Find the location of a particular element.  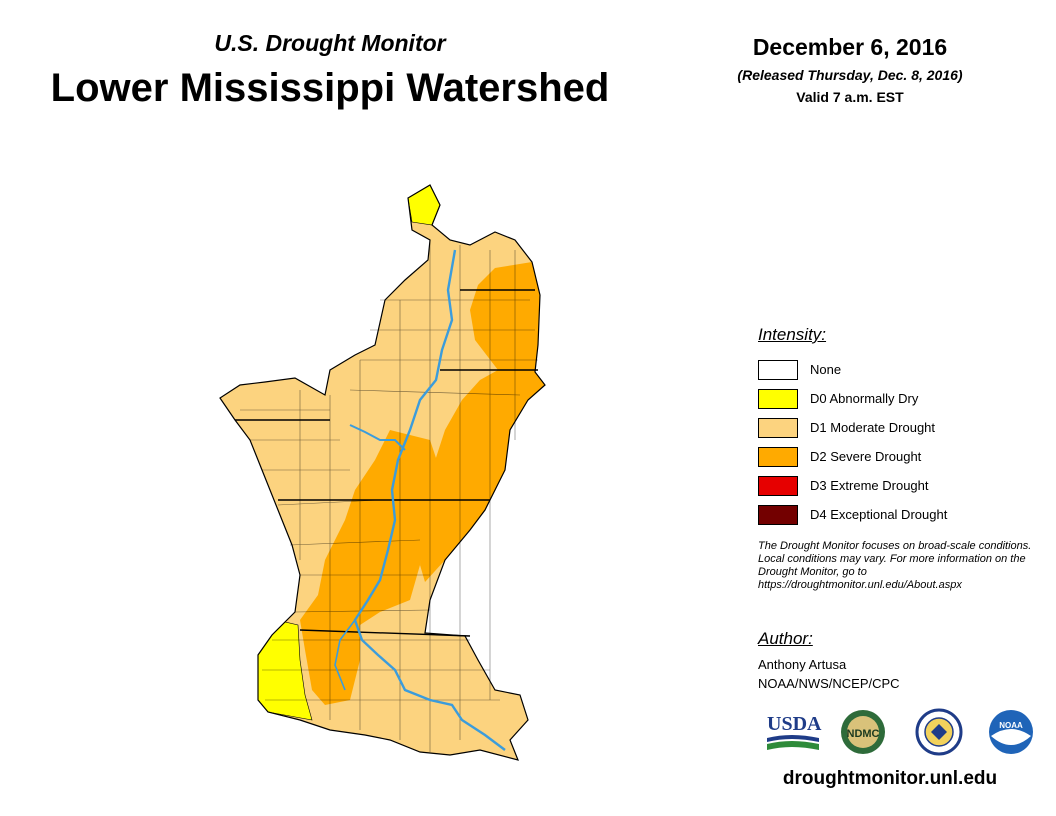

legend-item: D4 Exceptional Drought is located at coordinates (852, 514).